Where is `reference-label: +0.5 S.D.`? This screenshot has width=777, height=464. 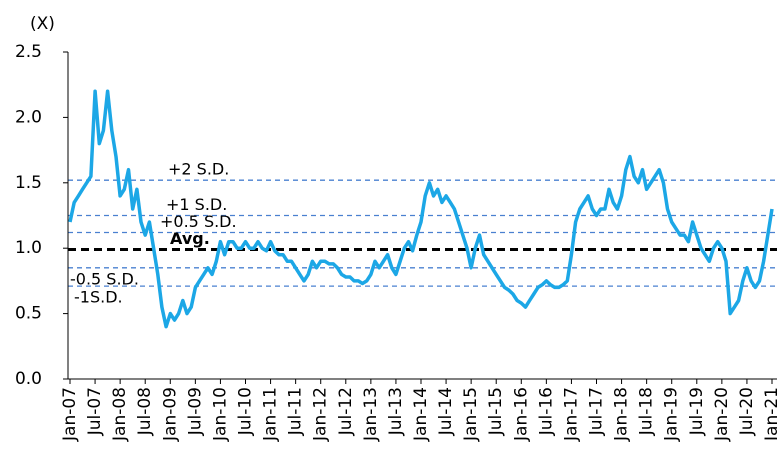
reference-label: +0.5 S.D. is located at coordinates (198, 221).